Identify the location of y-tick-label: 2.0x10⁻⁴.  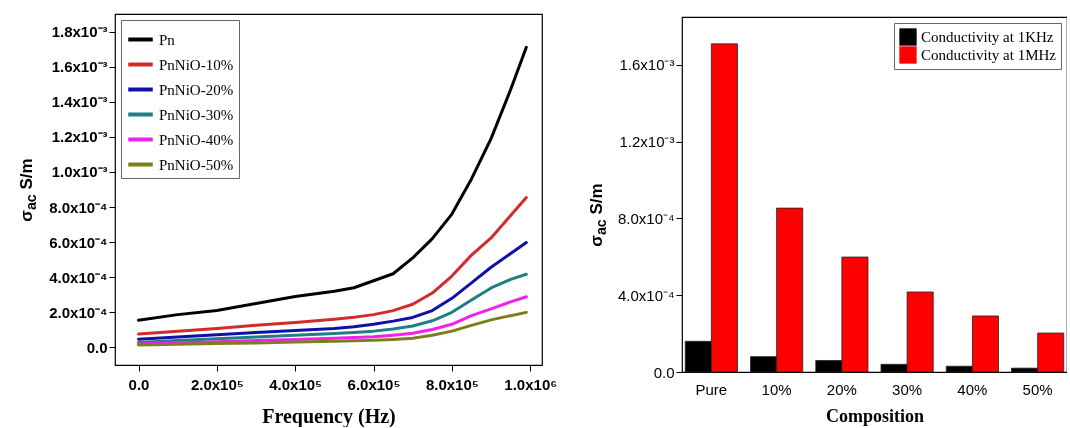
(78, 312).